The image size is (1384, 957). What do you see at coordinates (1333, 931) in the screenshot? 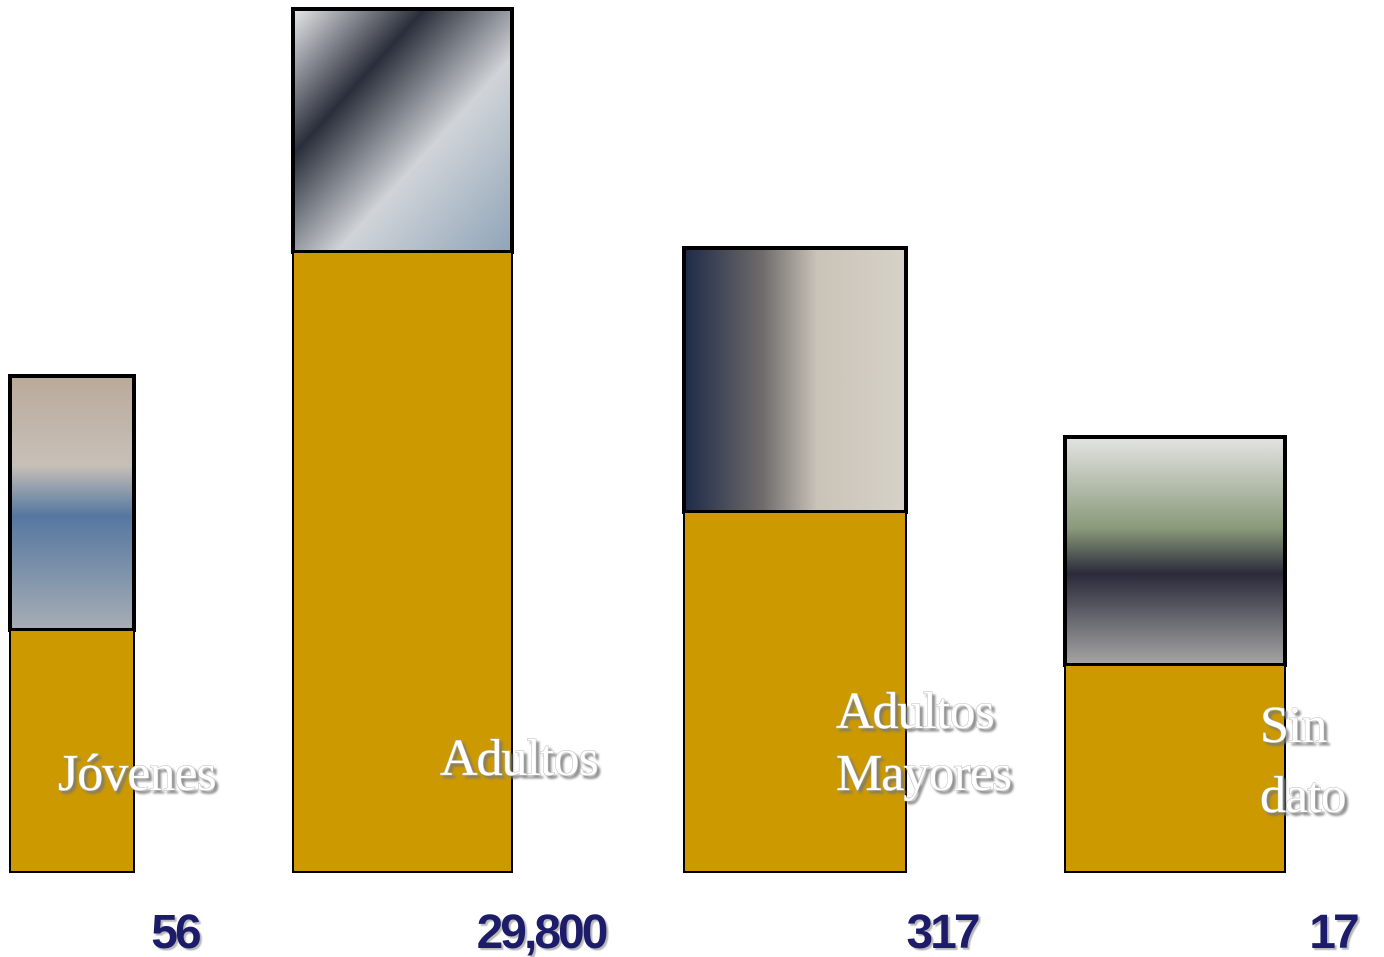
I see `value: 17` at bounding box center [1333, 931].